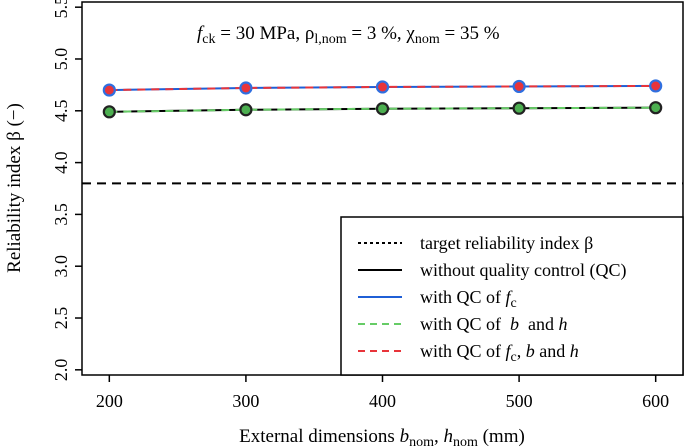  What do you see at coordinates (510, 351) in the screenshot?
I see `legend-qc-all-f: f` at bounding box center [510, 351].